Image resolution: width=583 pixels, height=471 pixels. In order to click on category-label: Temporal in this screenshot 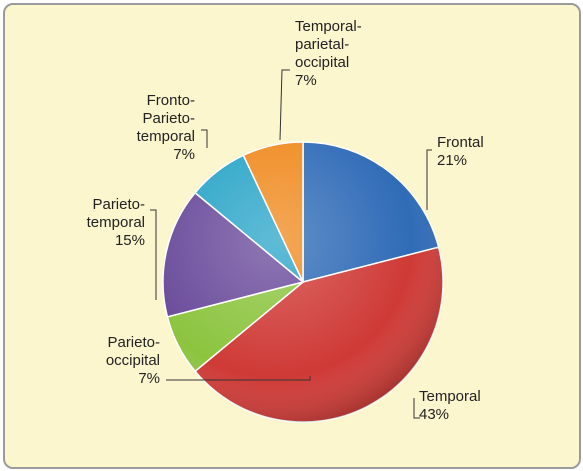, I will do `click(450, 396)`.